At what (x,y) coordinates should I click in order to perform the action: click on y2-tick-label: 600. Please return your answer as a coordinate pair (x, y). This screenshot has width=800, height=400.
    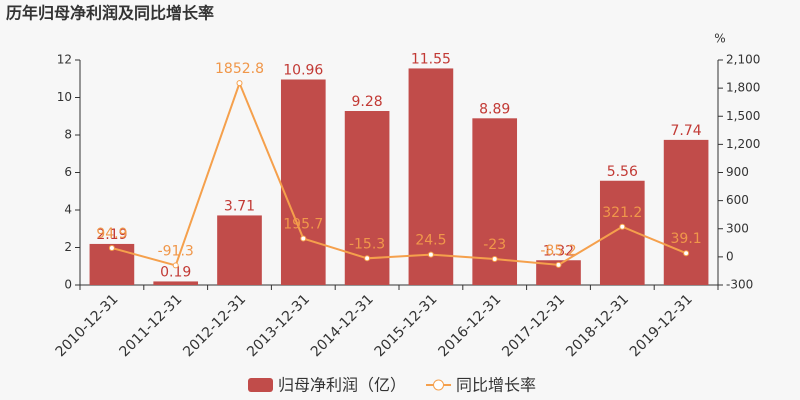
    Looking at the image, I should click on (737, 200).